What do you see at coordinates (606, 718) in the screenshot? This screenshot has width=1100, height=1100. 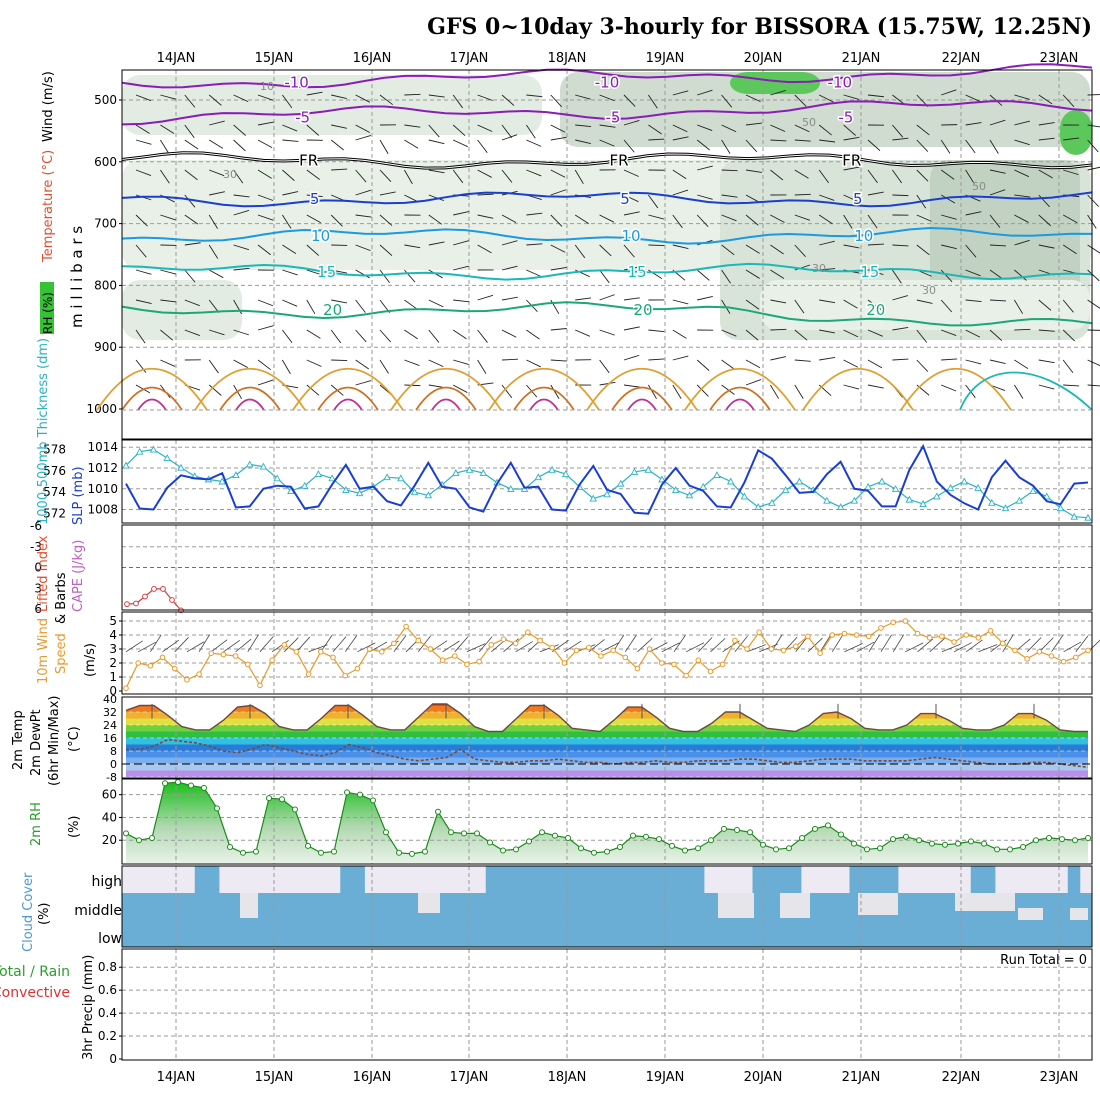 I see `temp-line` at bounding box center [606, 718].